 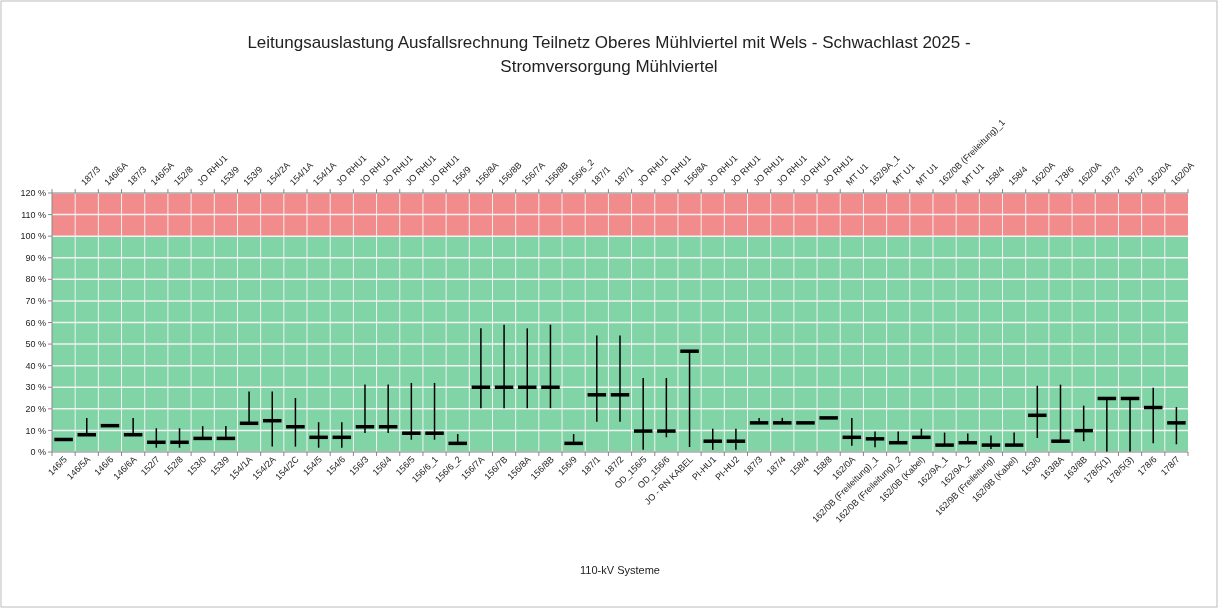 What do you see at coordinates (35, 387) in the screenshot?
I see `y-tick-label: 30 %` at bounding box center [35, 387].